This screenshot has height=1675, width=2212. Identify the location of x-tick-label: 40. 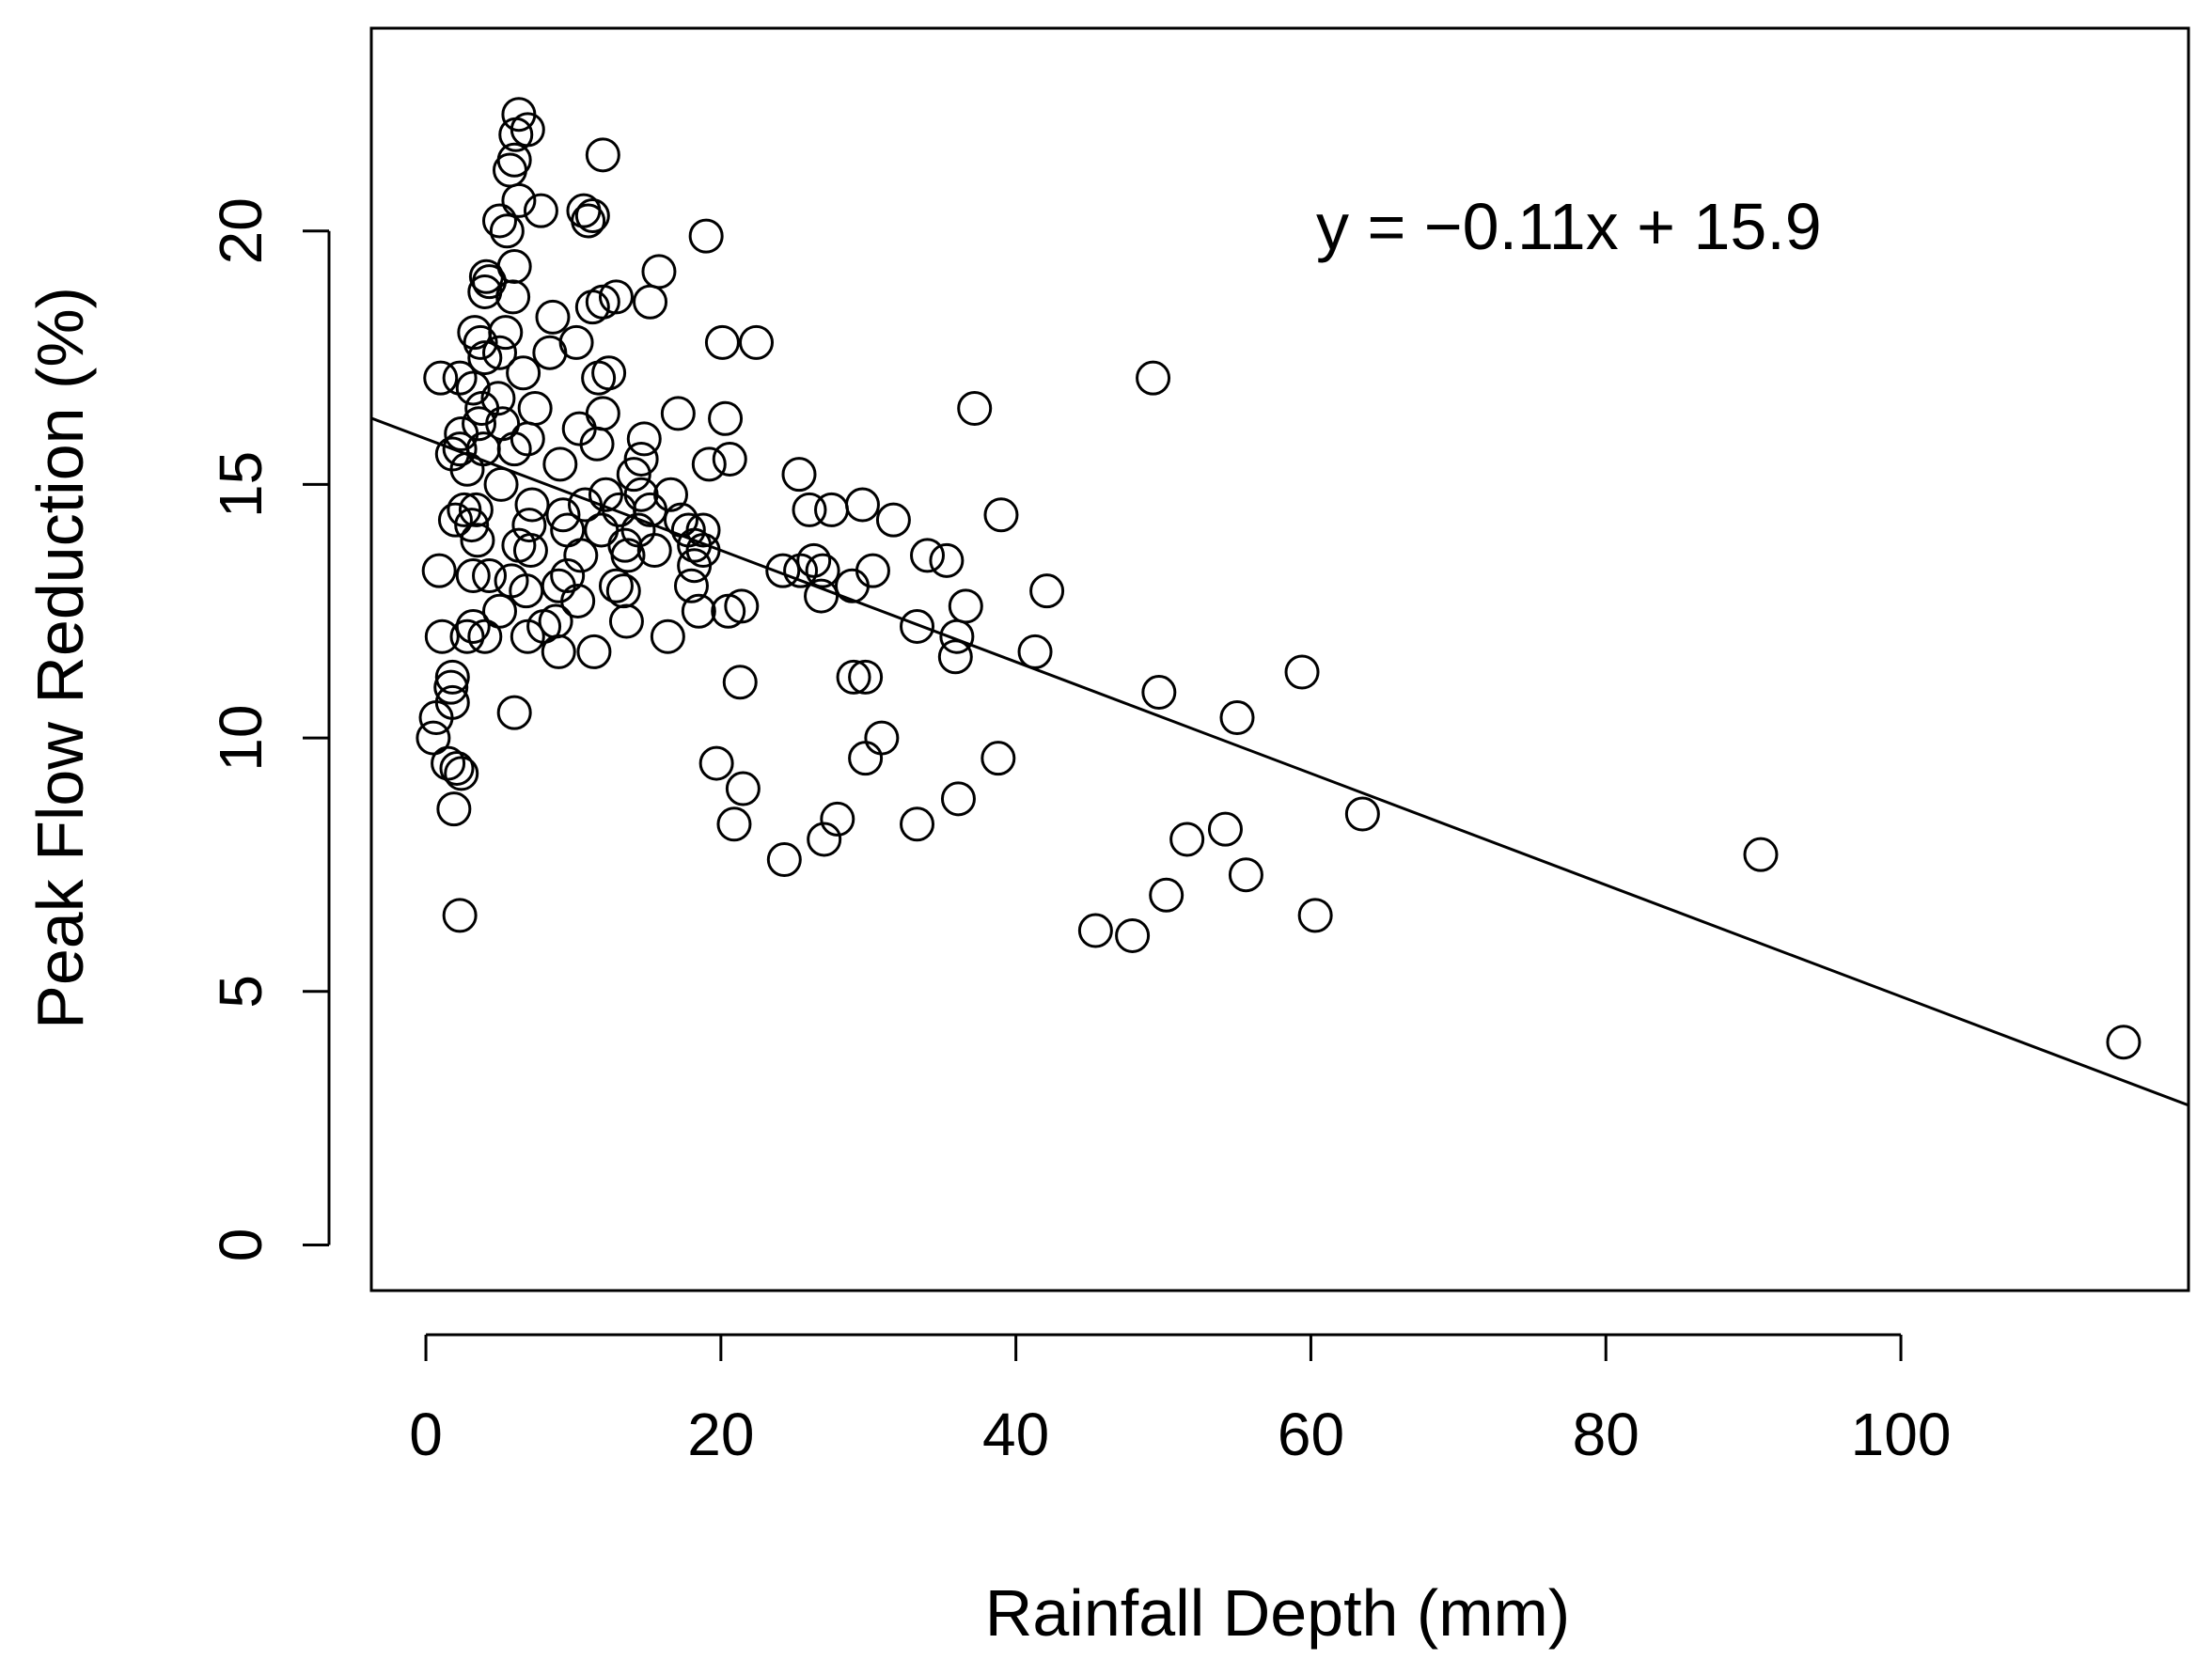
(1015, 1434).